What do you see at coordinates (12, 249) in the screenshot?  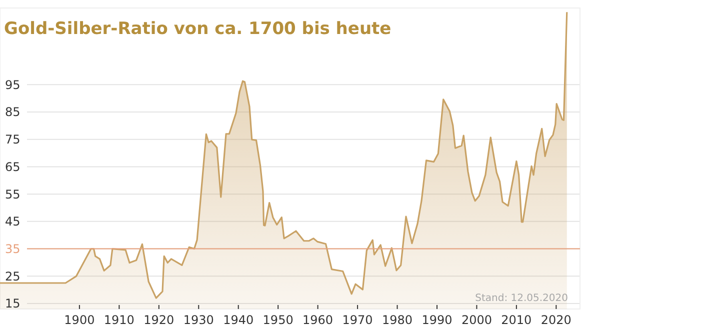 I see `y-tick-label: 35` at bounding box center [12, 249].